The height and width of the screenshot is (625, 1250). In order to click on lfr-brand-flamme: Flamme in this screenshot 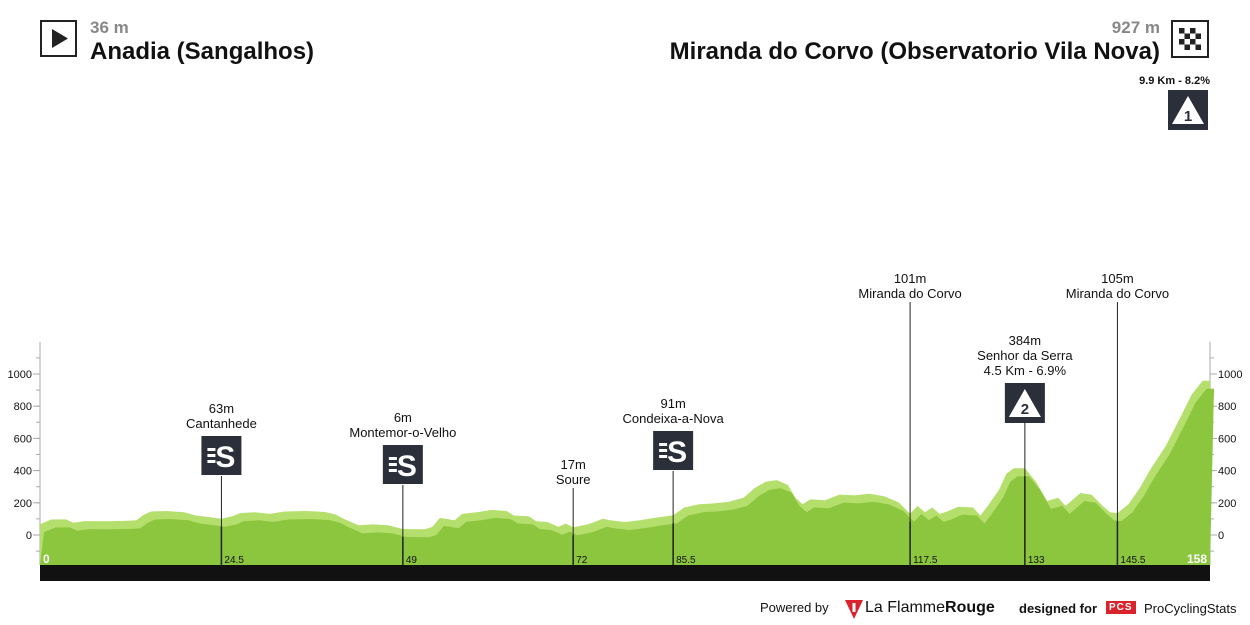, I will do `click(916, 607)`.